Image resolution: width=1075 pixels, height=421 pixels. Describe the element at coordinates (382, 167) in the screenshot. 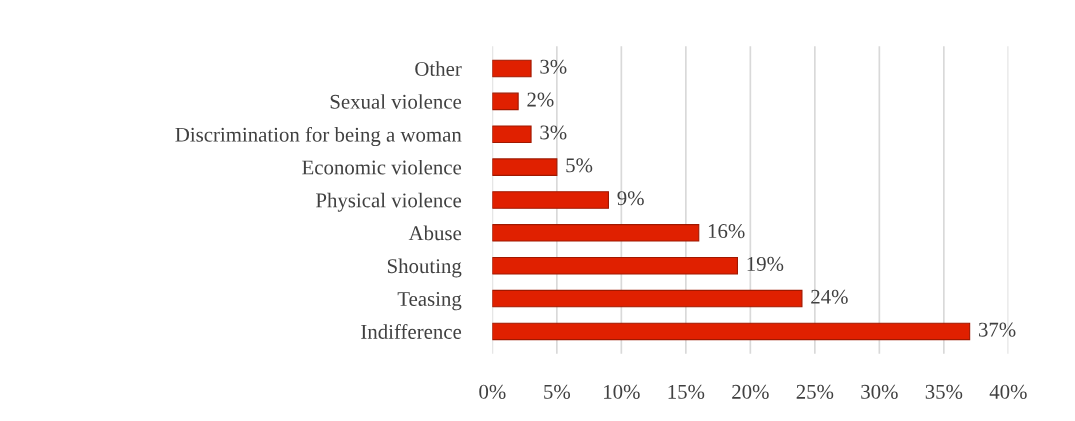

I see `y-tick-label: Economic violence` at that location.